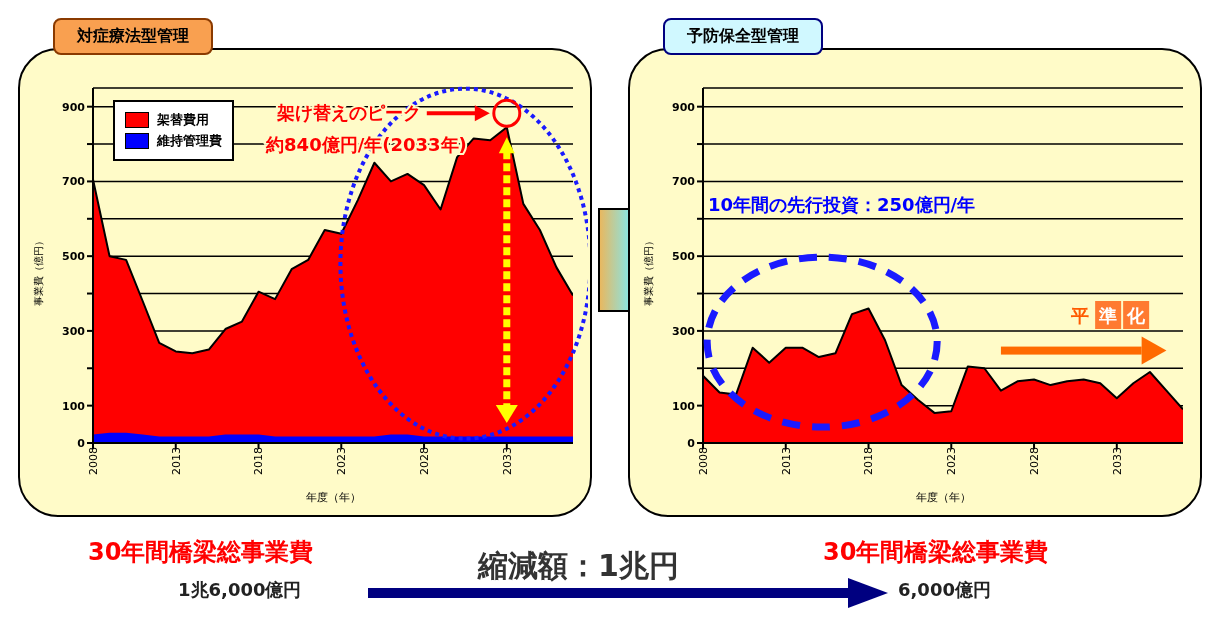  I want to click on chart-title: 予防保全型管理, so click(743, 36).